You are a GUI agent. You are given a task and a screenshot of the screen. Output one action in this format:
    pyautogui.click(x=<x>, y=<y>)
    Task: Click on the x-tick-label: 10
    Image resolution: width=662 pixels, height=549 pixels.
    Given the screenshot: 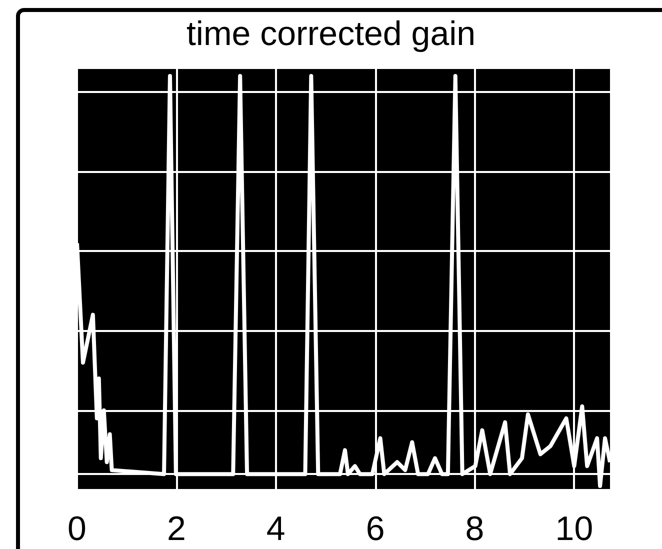 What is the action you would take?
    pyautogui.click(x=574, y=529)
    